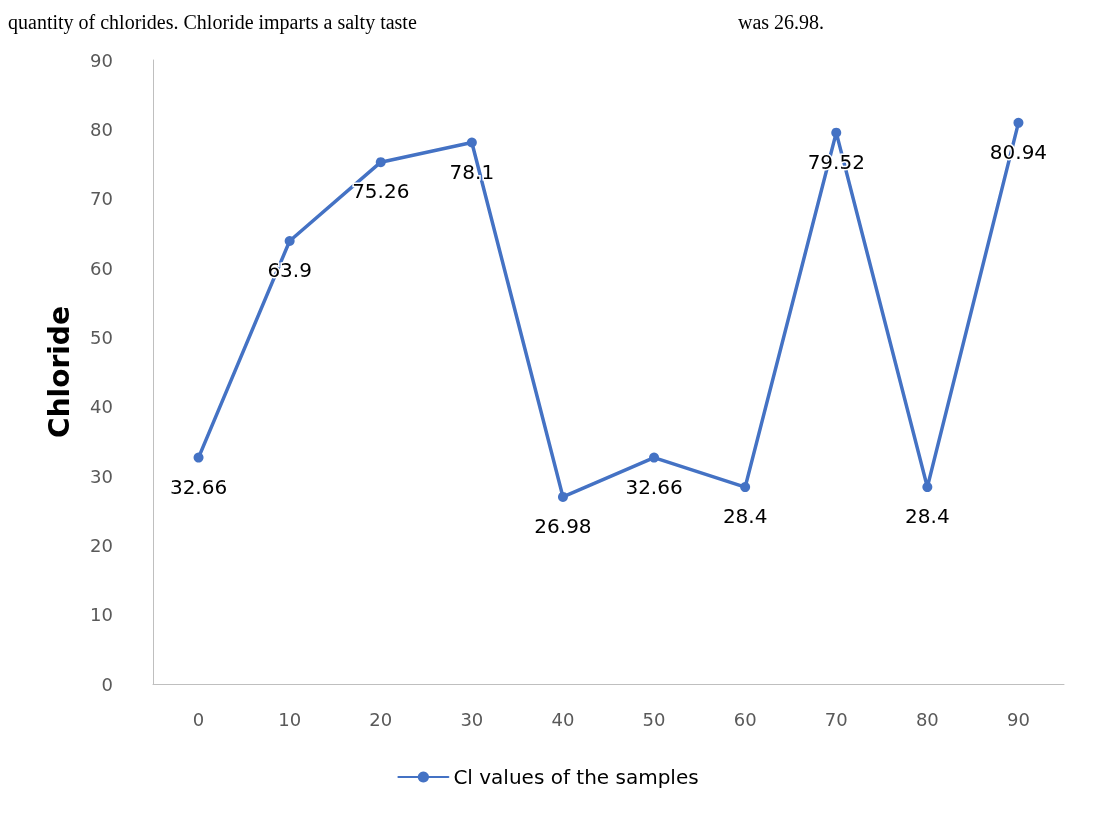  I want to click on x-tick-label: 90, so click(1018, 719).